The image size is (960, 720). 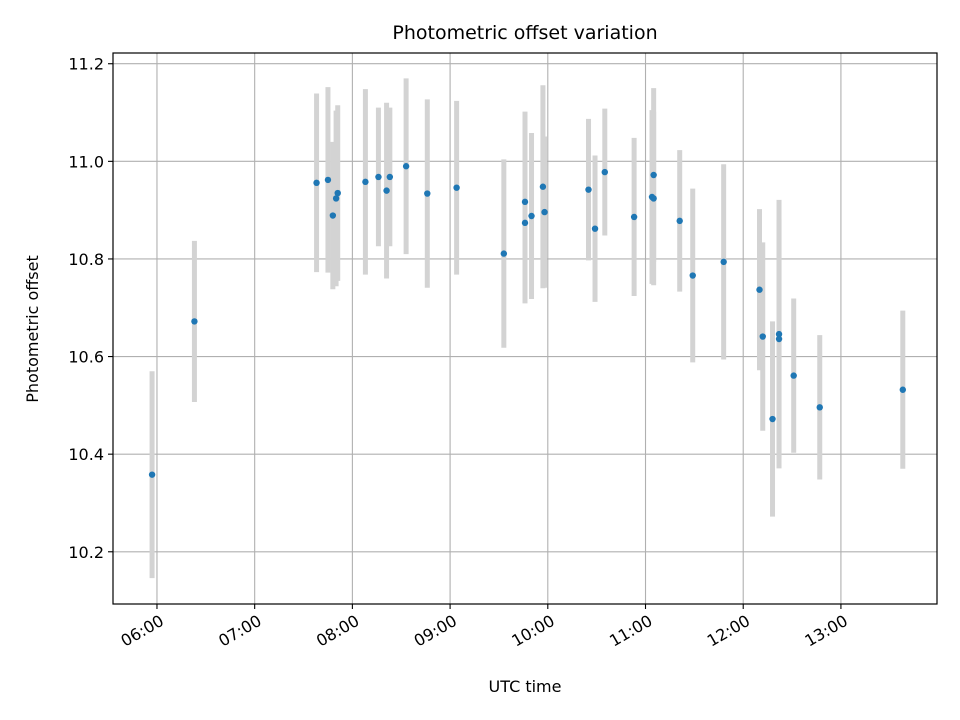 I want to click on y-tick-label: 10.8, so click(x=86, y=259).